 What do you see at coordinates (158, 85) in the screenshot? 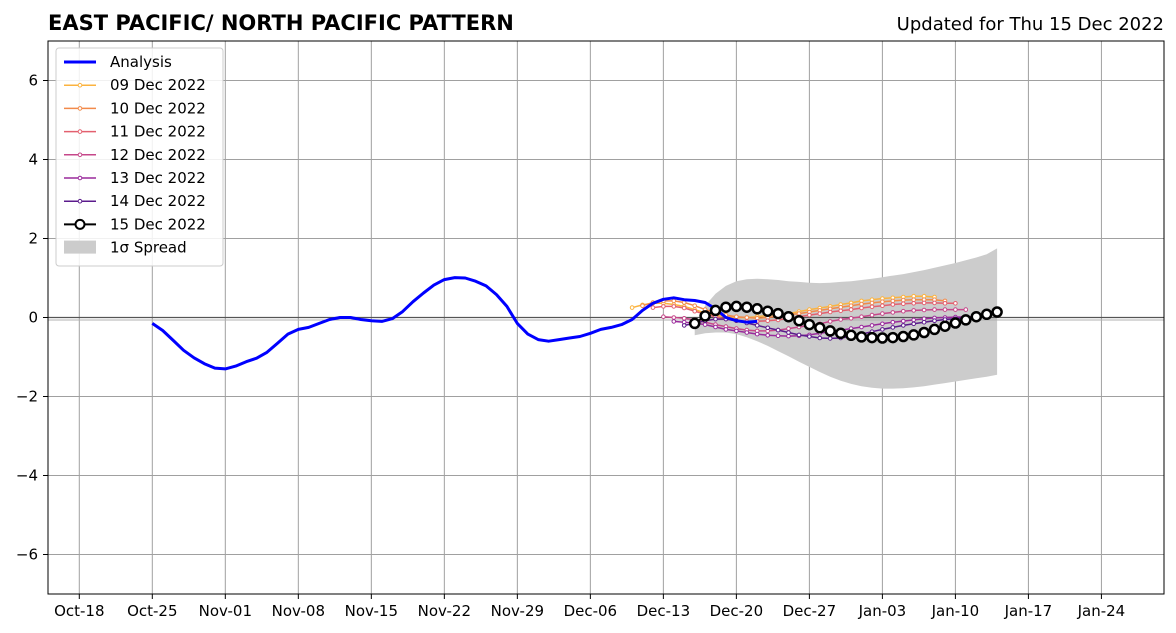
I see `legend-label: 09 Dec 2022` at bounding box center [158, 85].